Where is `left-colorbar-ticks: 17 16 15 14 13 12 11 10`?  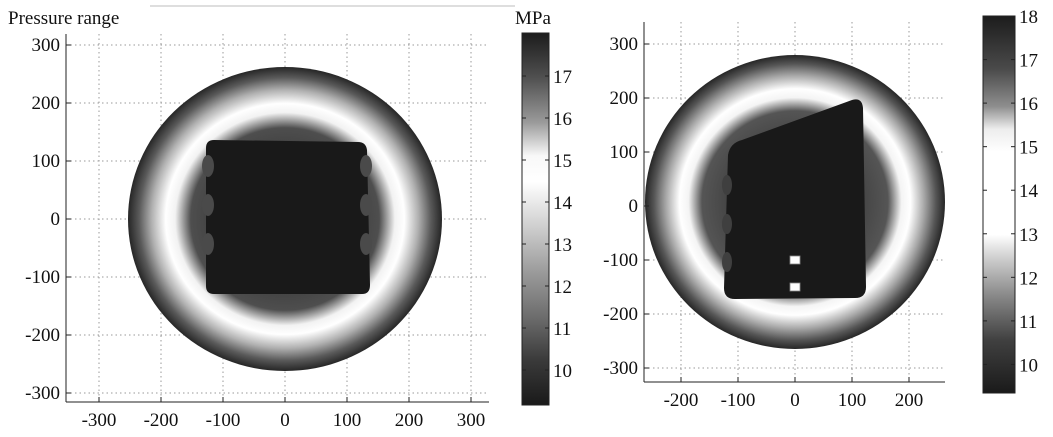 left-colorbar-ticks: 17 16 15 14 13 12 11 10 is located at coordinates (547, 224).